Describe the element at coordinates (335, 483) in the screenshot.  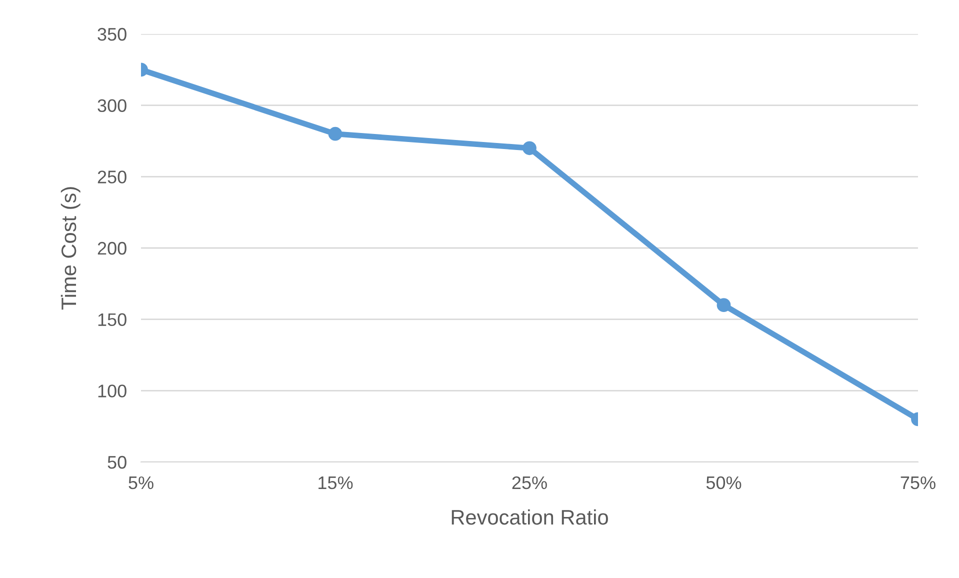
I see `x-tick-label: 15%` at that location.